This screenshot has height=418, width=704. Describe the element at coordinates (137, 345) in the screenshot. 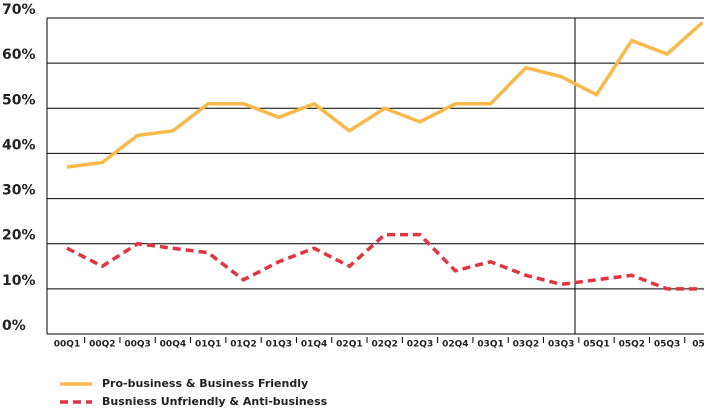

I see `x-tick-label: 00Q3` at that location.